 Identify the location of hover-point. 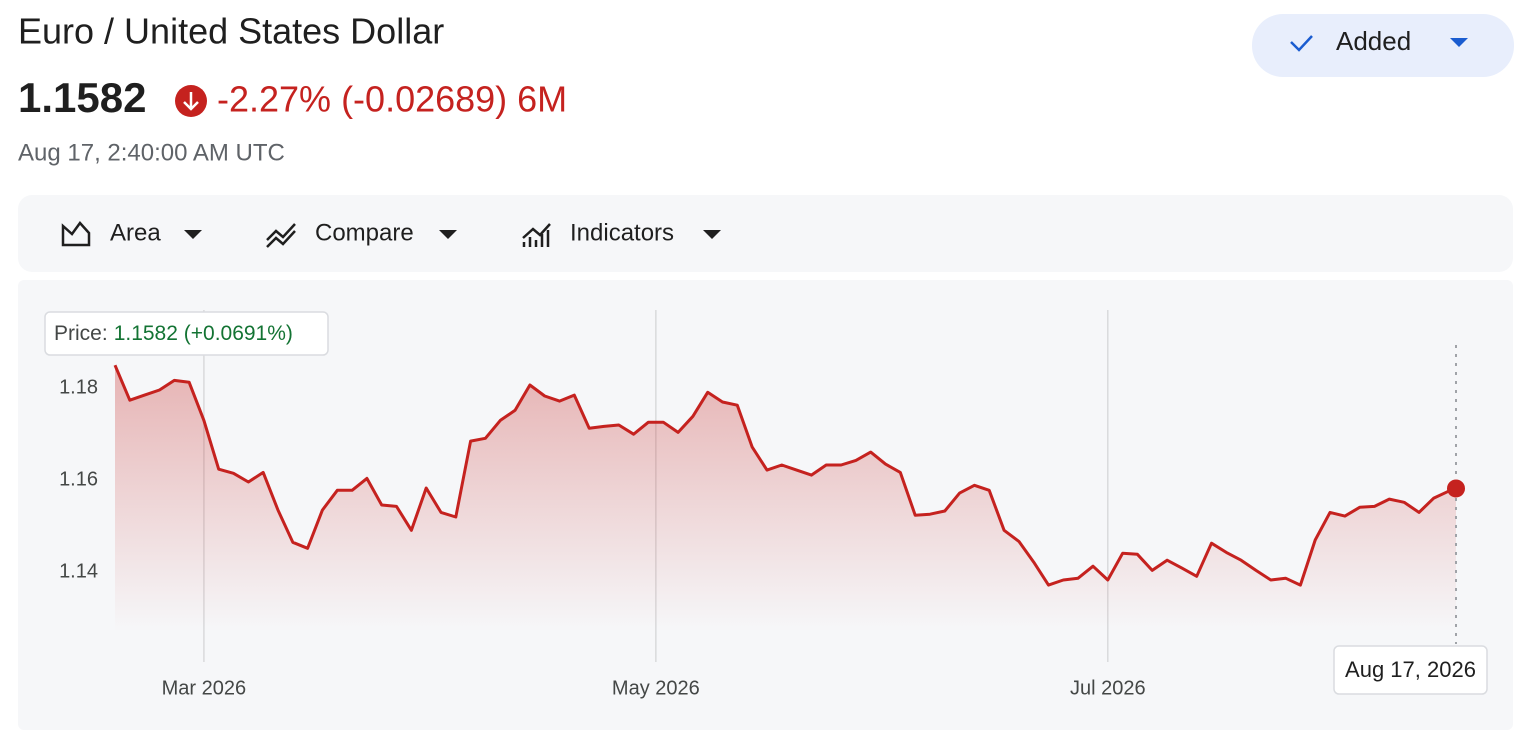
(1456, 488).